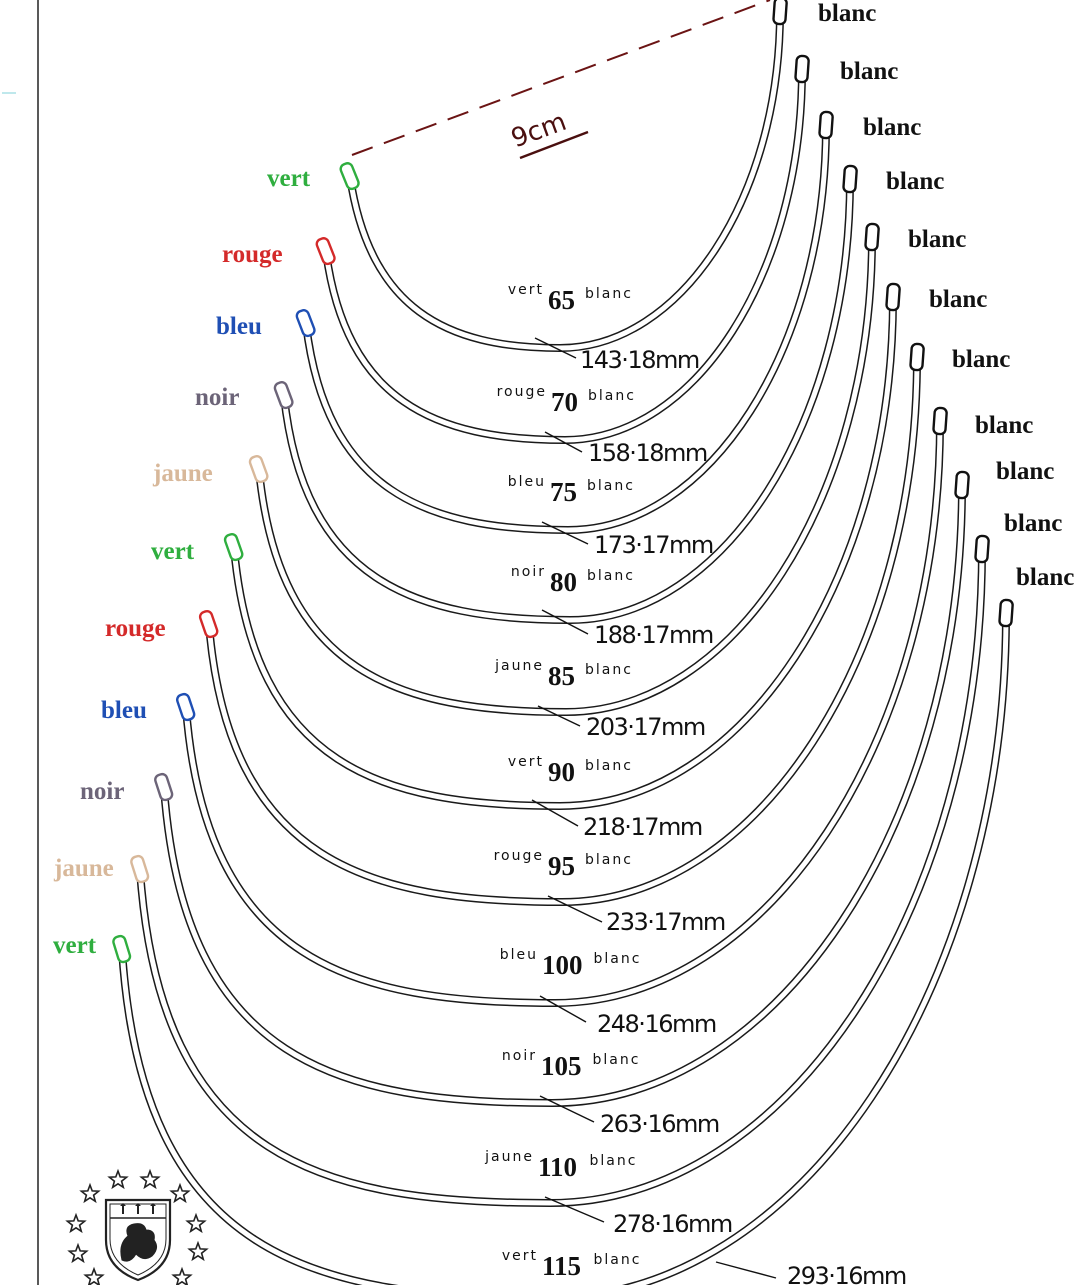 The height and width of the screenshot is (1285, 1080). What do you see at coordinates (561, 300) in the screenshot?
I see `size-number: 65` at bounding box center [561, 300].